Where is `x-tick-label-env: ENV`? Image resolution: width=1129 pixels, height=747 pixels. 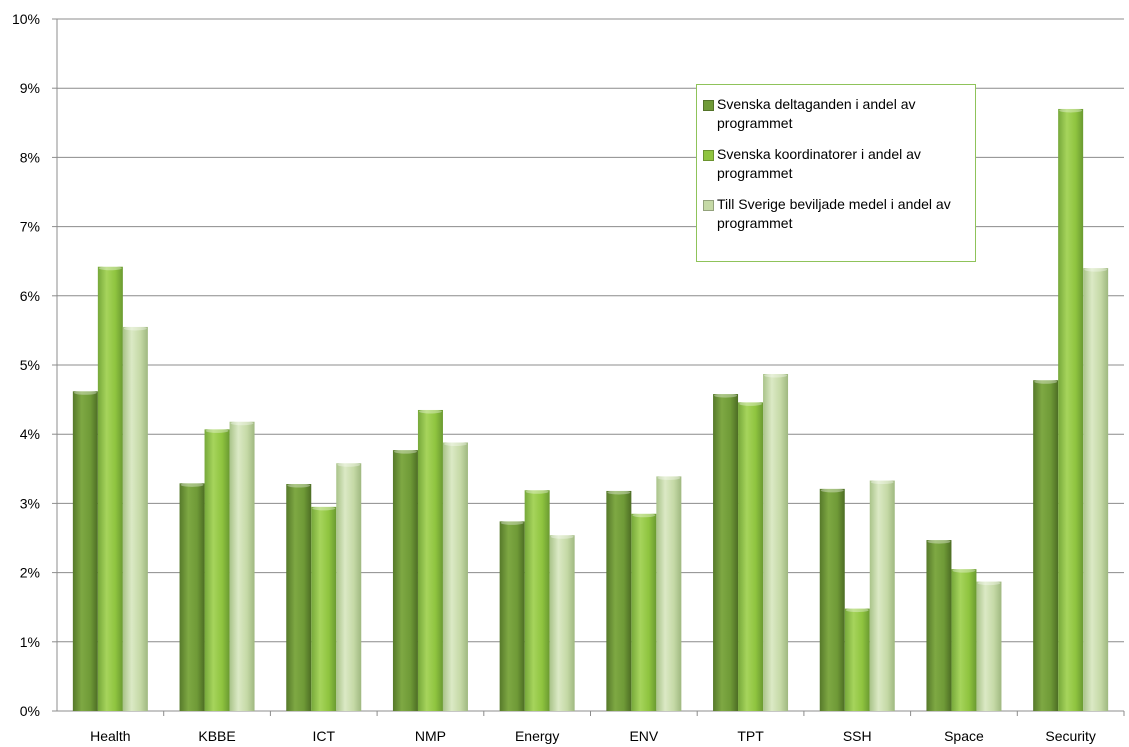 x-tick-label-env: ENV is located at coordinates (643, 736).